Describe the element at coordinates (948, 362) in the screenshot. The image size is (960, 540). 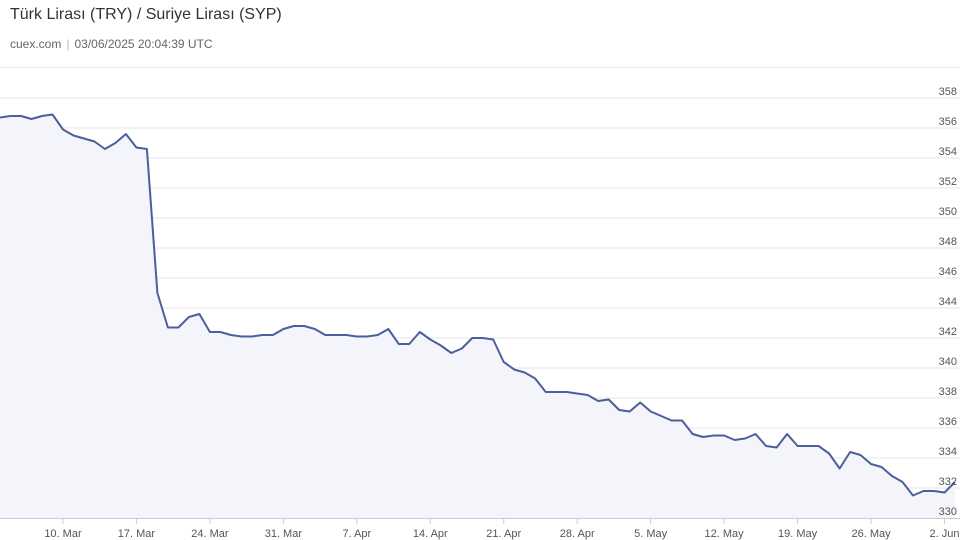
I see `y-tick-label: 340` at that location.